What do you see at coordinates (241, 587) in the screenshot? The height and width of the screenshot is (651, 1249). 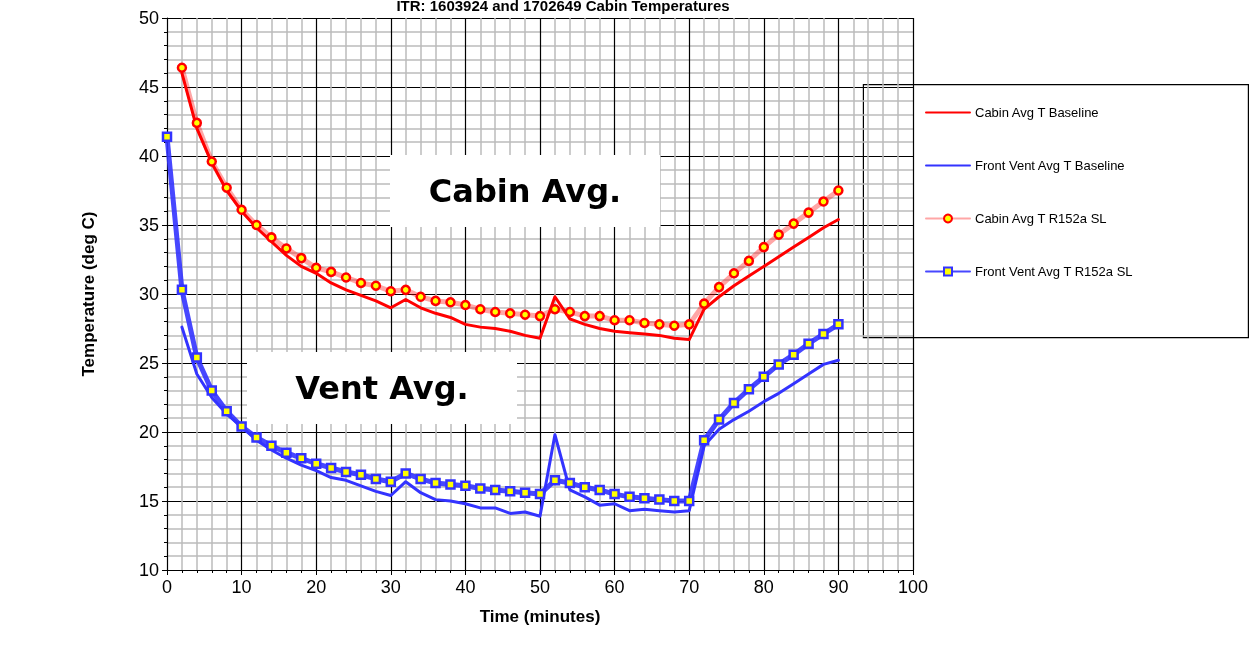 I see `x-tick-label: 10` at bounding box center [241, 587].